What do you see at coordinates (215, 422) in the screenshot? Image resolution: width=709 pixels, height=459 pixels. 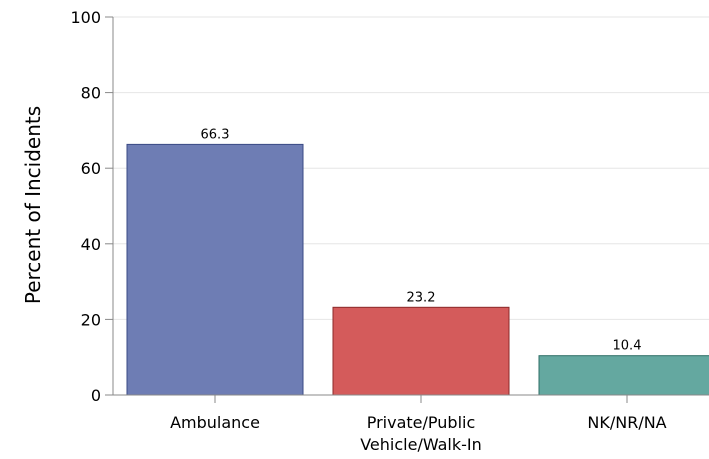 I see `x-tick-label: Ambulance` at bounding box center [215, 422].